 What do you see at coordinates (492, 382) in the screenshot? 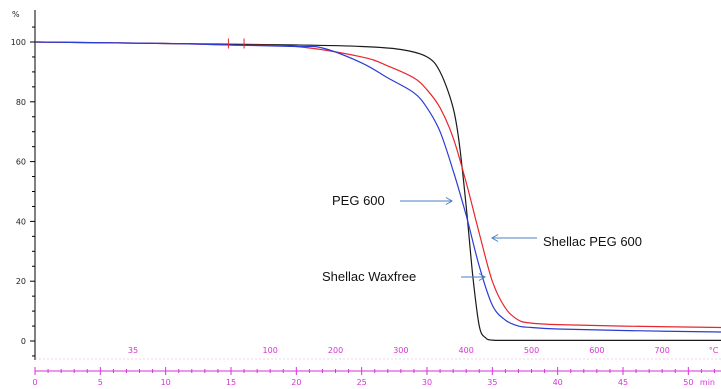
I see `time-tick-label: 35` at bounding box center [492, 382].